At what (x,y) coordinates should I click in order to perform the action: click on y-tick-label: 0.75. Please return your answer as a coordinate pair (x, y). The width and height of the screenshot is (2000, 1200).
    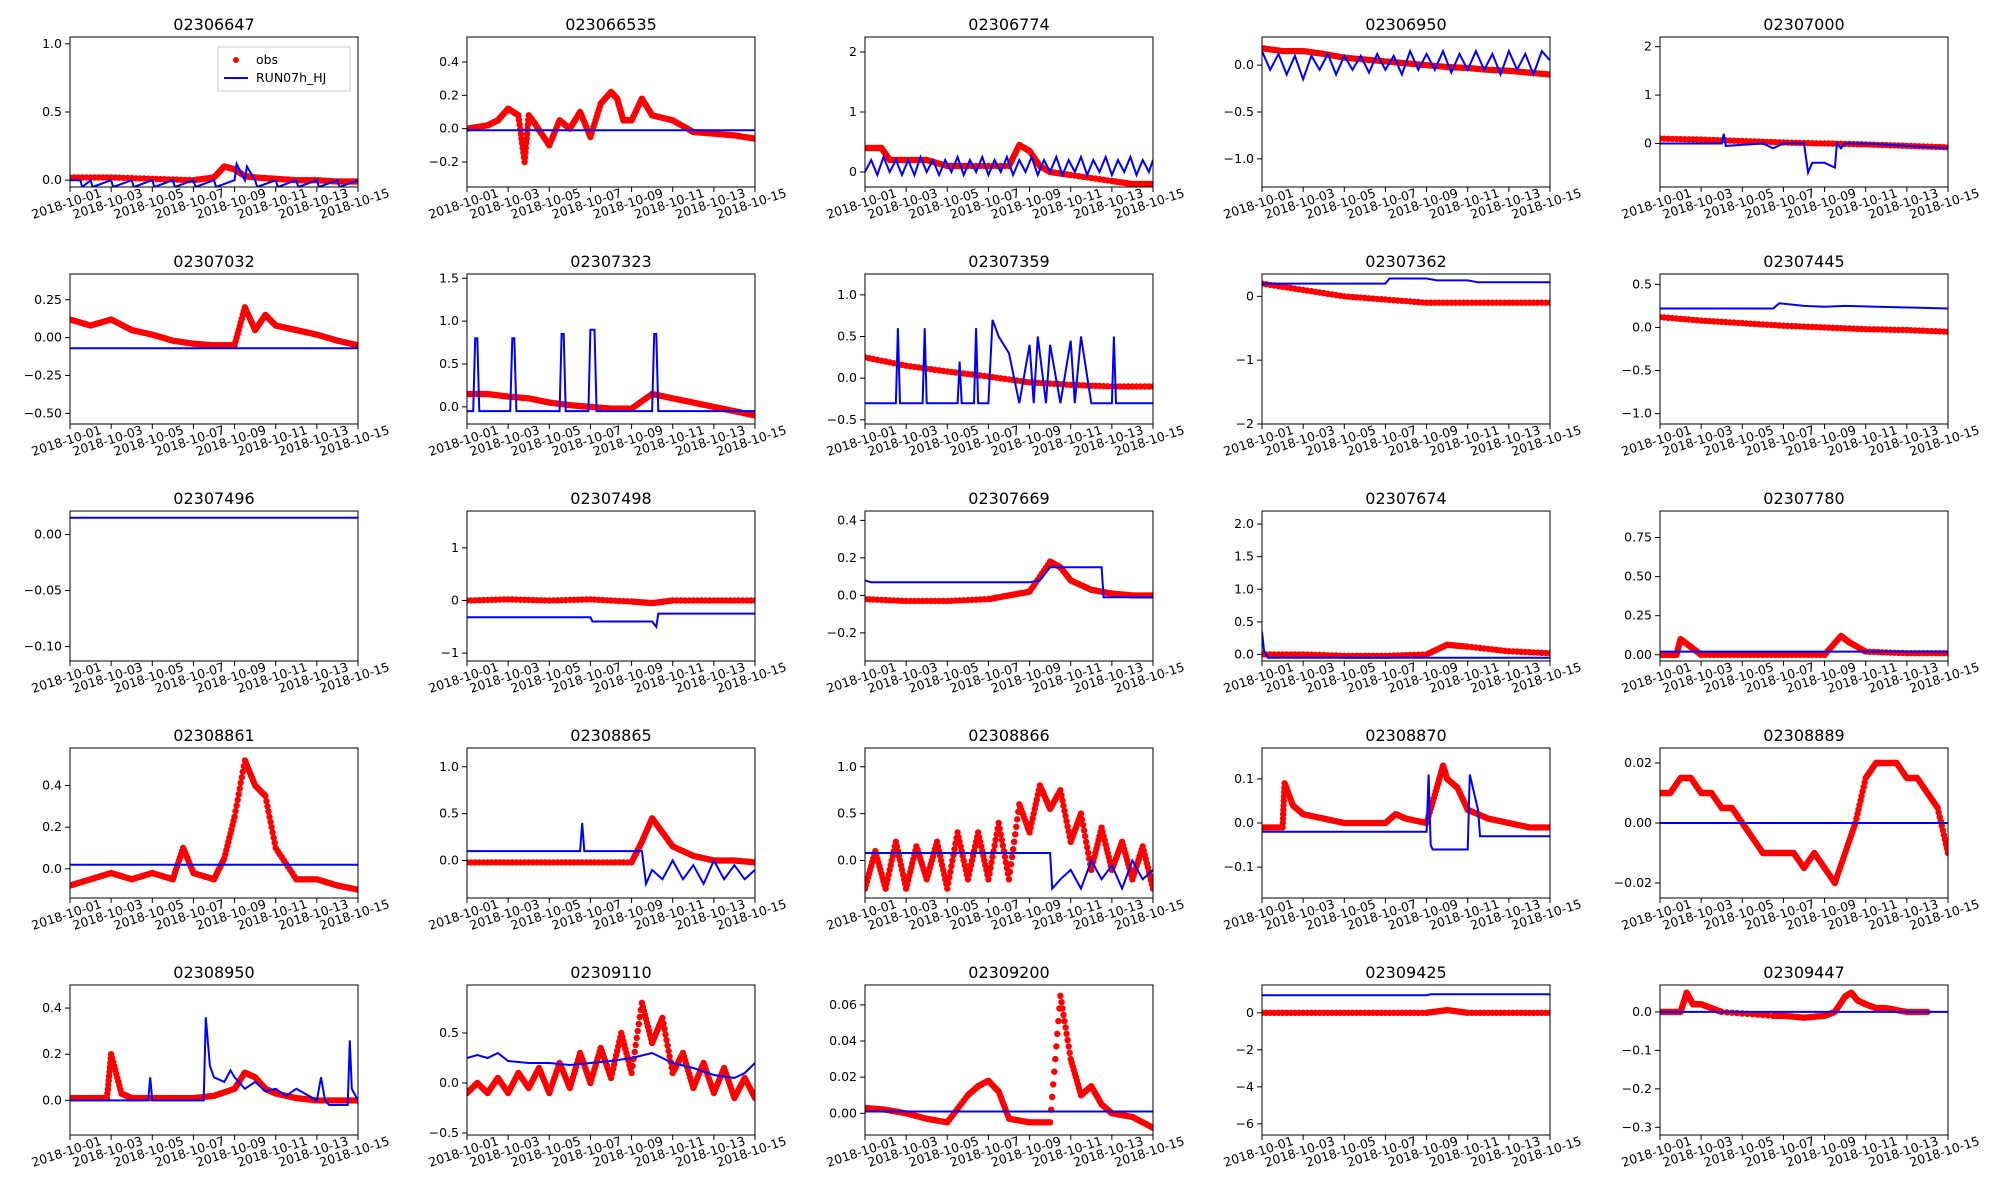
    Looking at the image, I should click on (1638, 537).